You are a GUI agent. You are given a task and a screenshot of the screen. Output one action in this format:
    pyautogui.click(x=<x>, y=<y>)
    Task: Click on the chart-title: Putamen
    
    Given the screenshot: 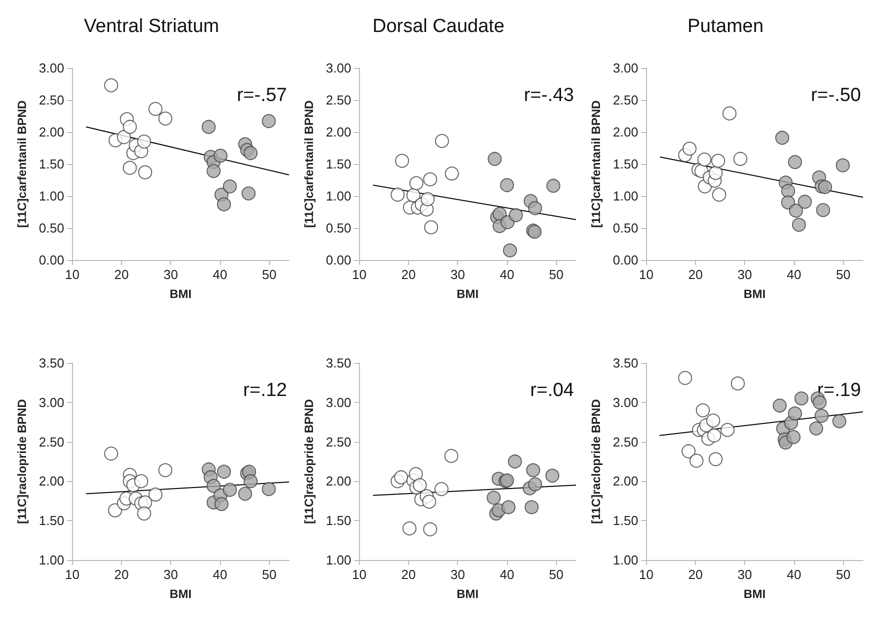 What is the action you would take?
    pyautogui.click(x=725, y=26)
    